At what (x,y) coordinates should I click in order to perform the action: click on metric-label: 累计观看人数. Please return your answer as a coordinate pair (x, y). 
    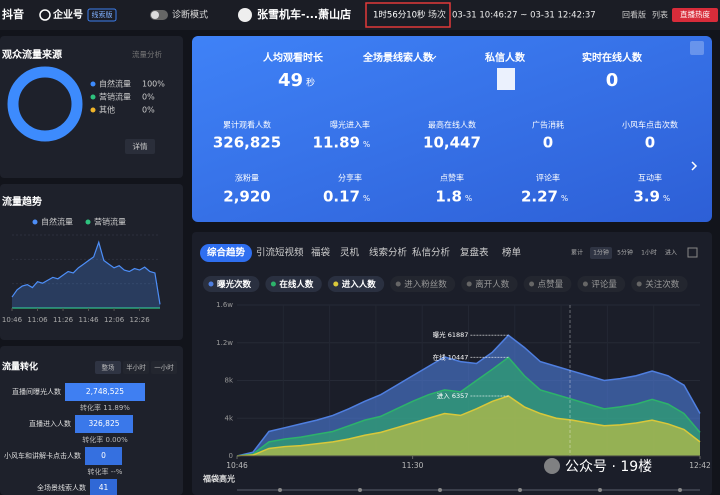
    Looking at the image, I should click on (247, 125).